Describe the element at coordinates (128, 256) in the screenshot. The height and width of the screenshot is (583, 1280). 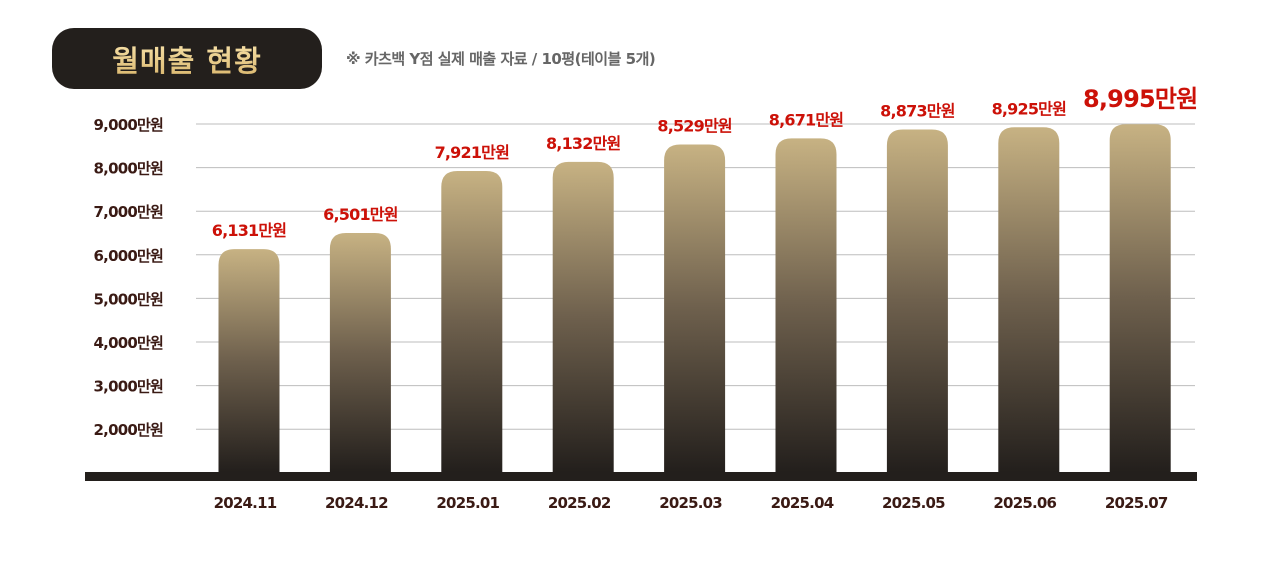
I see `y-tick-label: 6,000만원` at that location.